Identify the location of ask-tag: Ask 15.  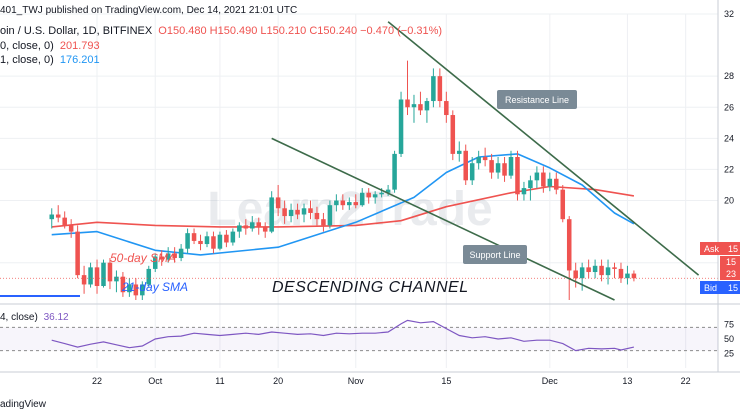
(720, 248).